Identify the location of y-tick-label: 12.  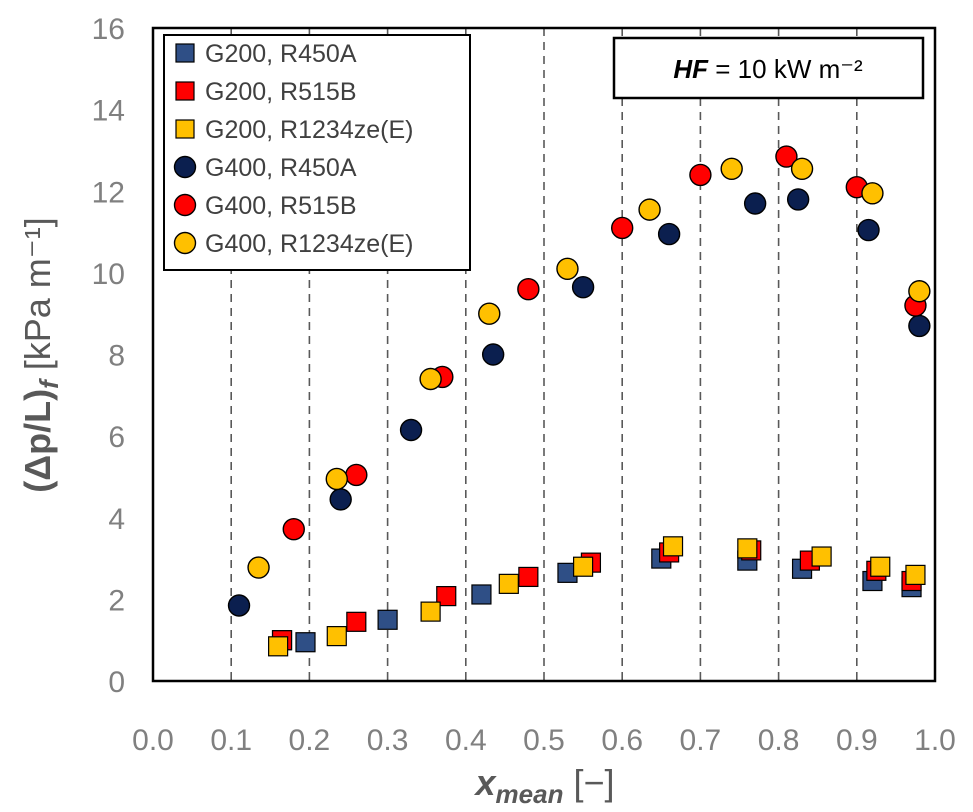
(108, 192).